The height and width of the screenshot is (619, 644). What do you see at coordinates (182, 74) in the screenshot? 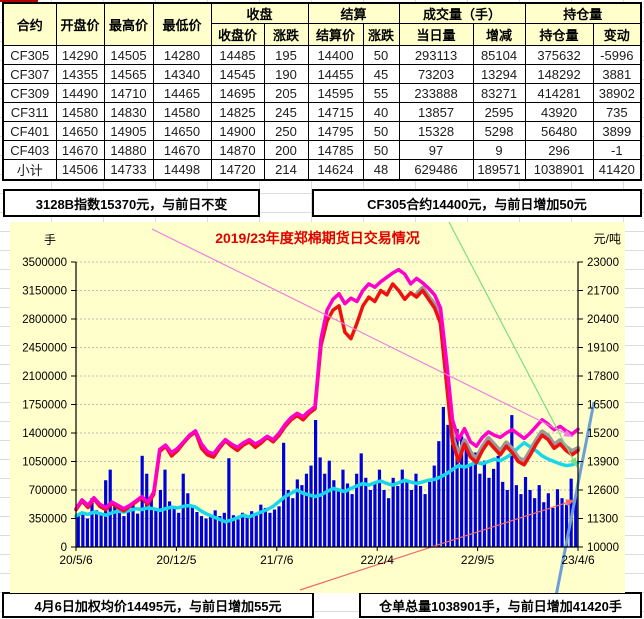
I see `table-cell: 14340` at bounding box center [182, 74].